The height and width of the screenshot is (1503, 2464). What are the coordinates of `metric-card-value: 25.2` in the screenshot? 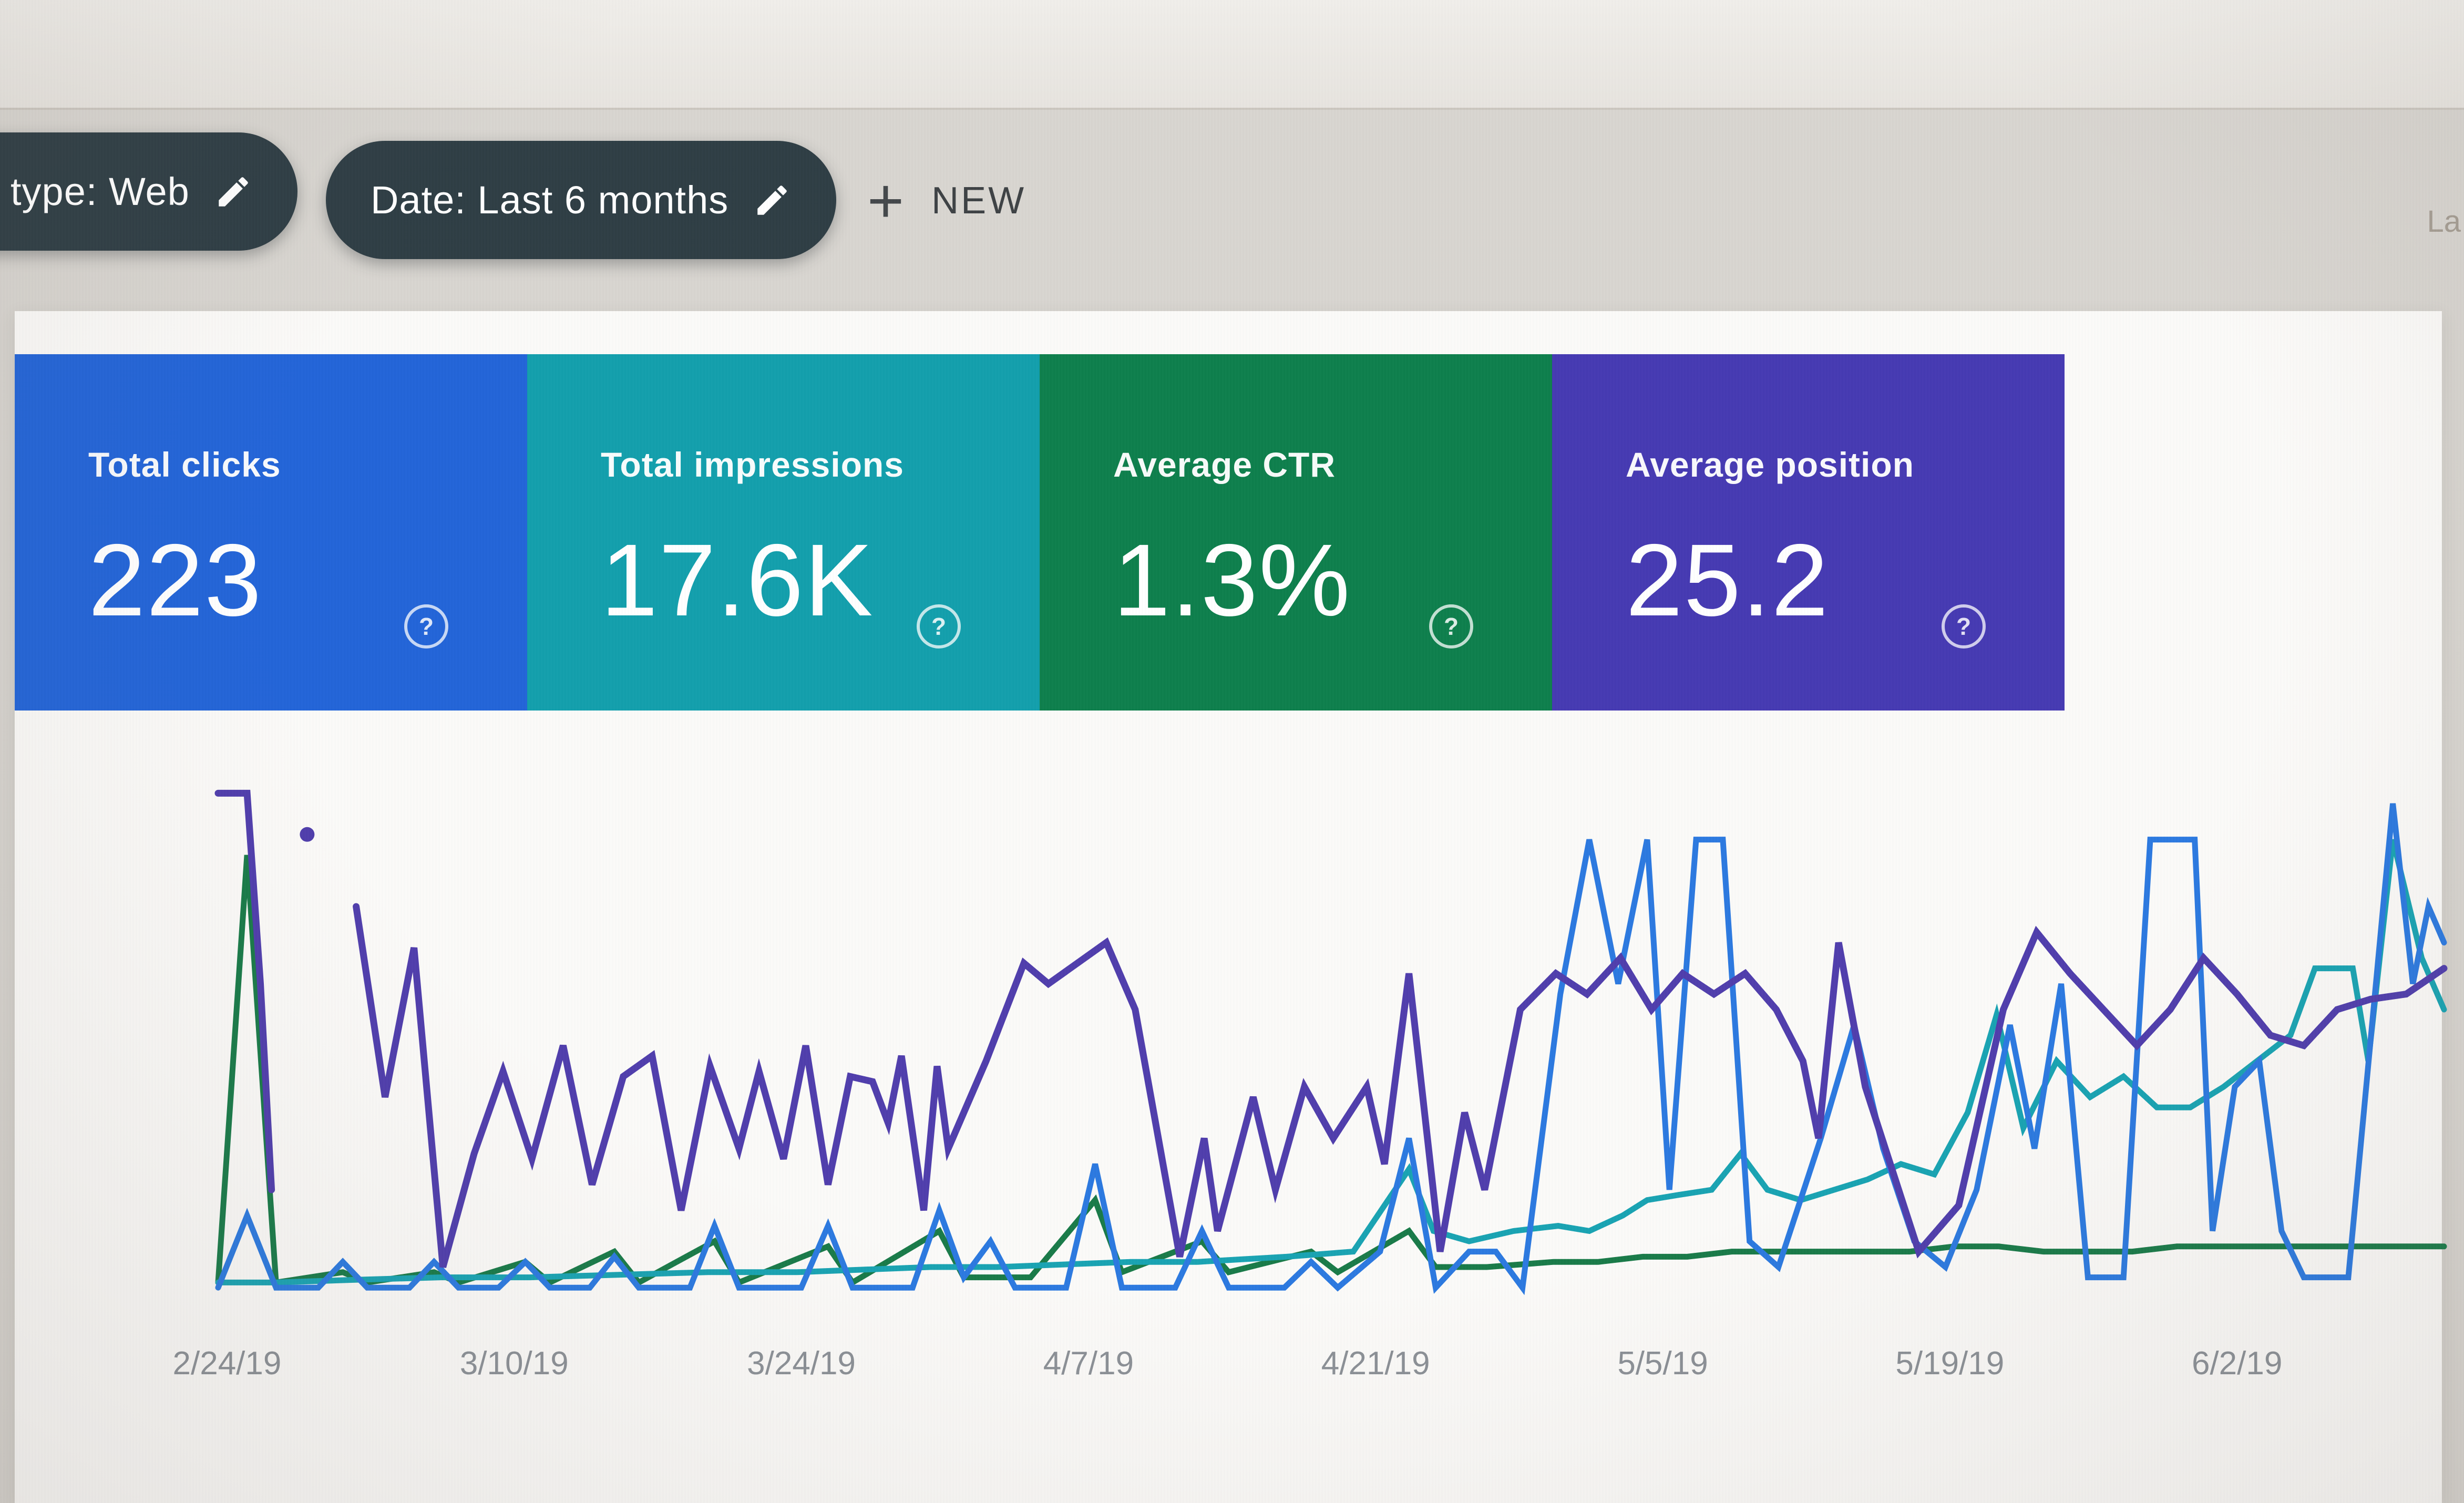 It's located at (1728, 580).